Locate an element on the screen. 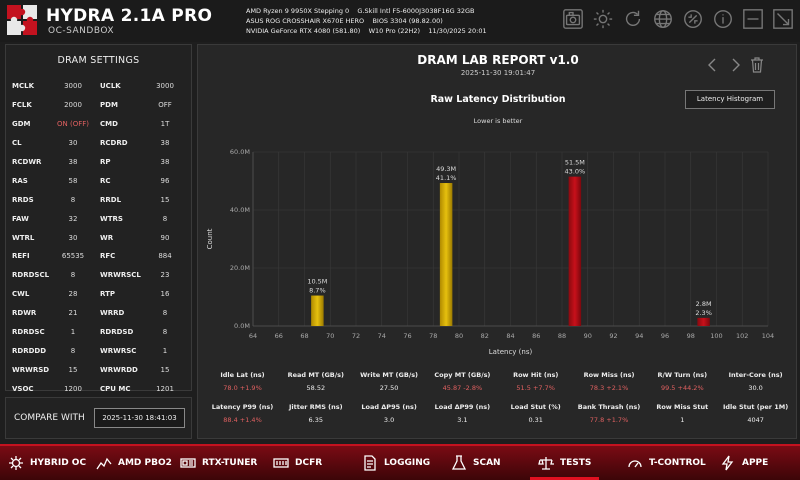 This screenshot has width=800, height=480. dram-key: RC is located at coordinates (105, 180).